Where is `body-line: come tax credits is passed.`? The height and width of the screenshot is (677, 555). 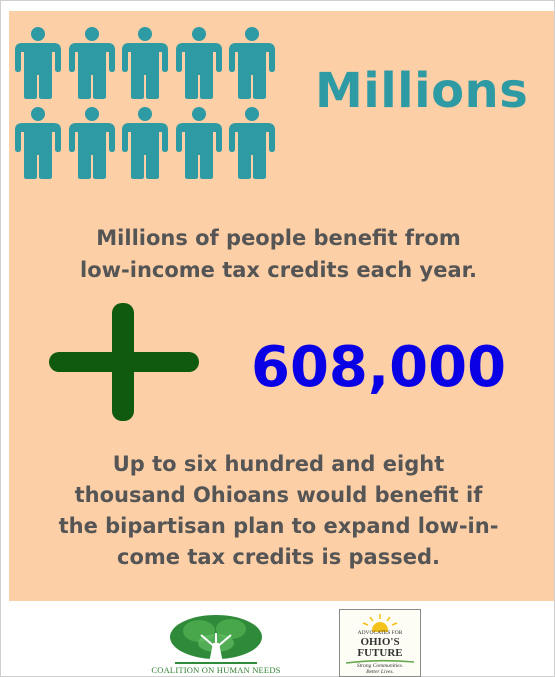
body-line: come tax credits is passed. is located at coordinates (278, 557).